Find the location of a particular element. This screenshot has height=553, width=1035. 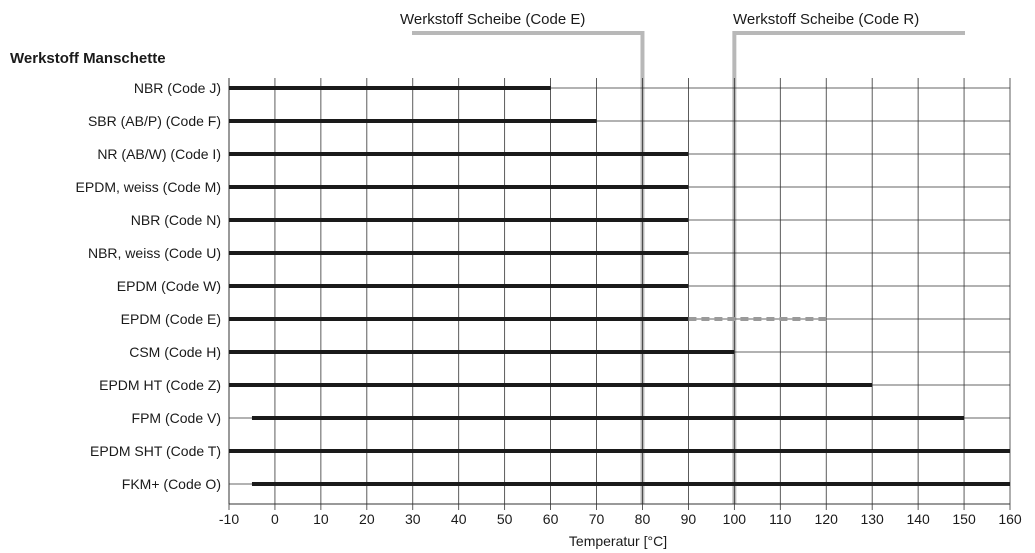

x-tick-label-60: 60 is located at coordinates (551, 519).